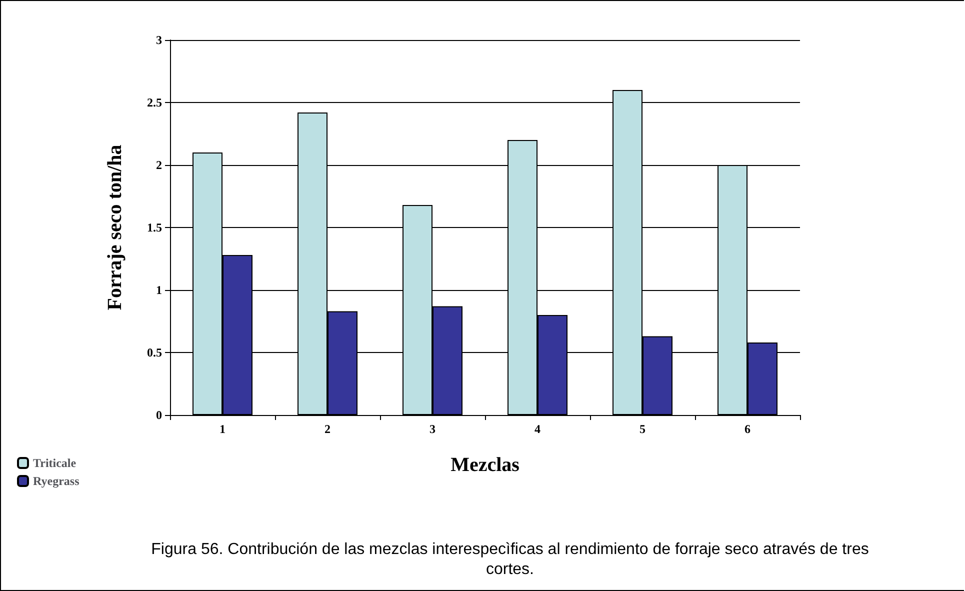 This screenshot has width=965, height=591. I want to click on x-tick-label: 3, so click(433, 429).